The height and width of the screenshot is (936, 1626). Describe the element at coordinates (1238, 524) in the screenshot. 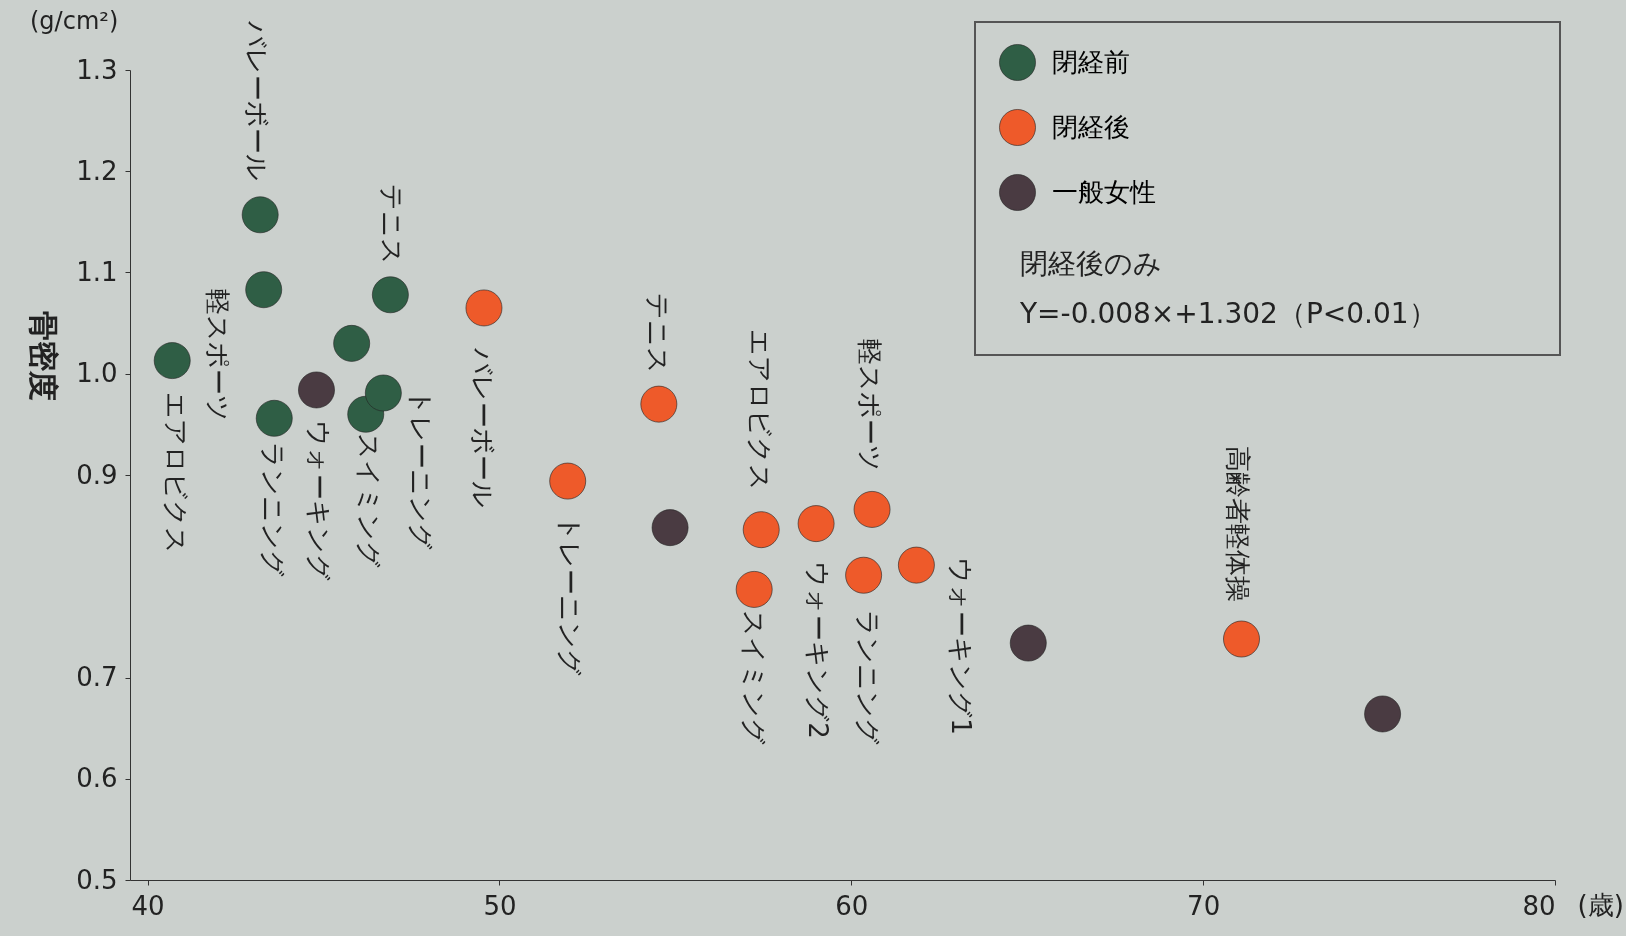

I see `annotation: 高齢者軽体操` at that location.